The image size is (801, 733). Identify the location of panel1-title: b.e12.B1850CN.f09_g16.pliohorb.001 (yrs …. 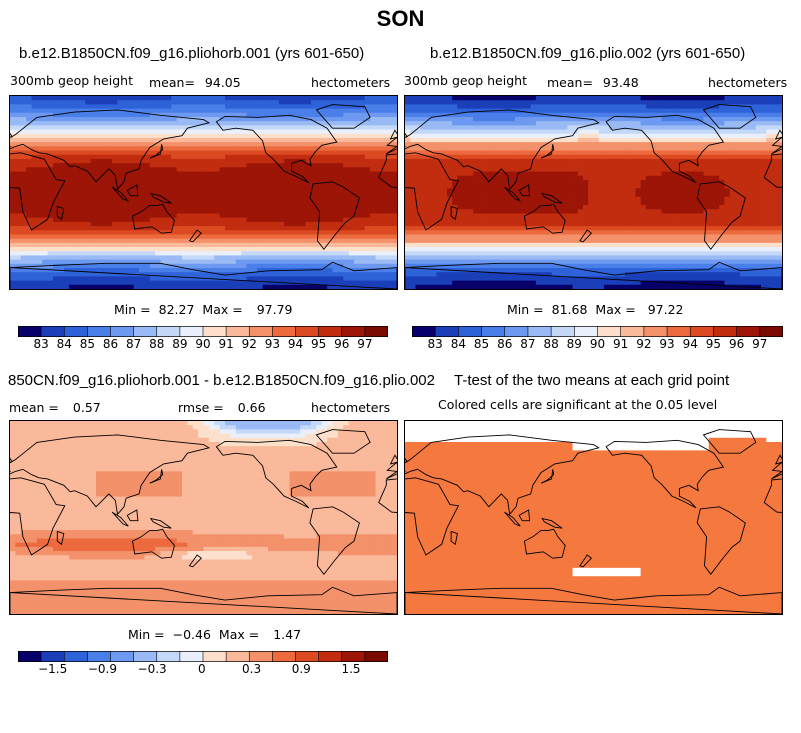
(192, 53).